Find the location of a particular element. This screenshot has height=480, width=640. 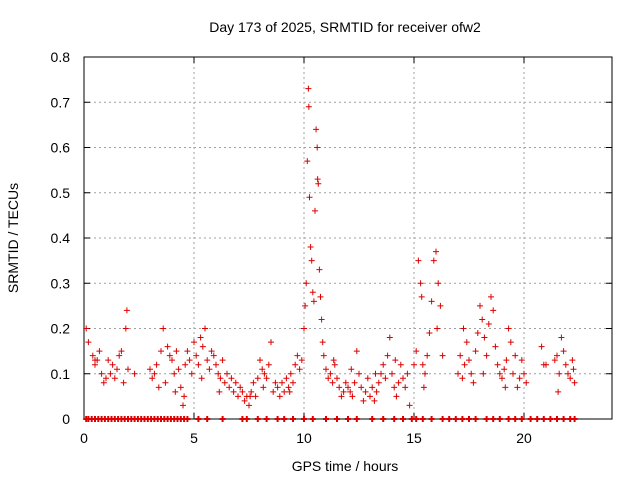

x-tick-label: 10 is located at coordinates (304, 438).